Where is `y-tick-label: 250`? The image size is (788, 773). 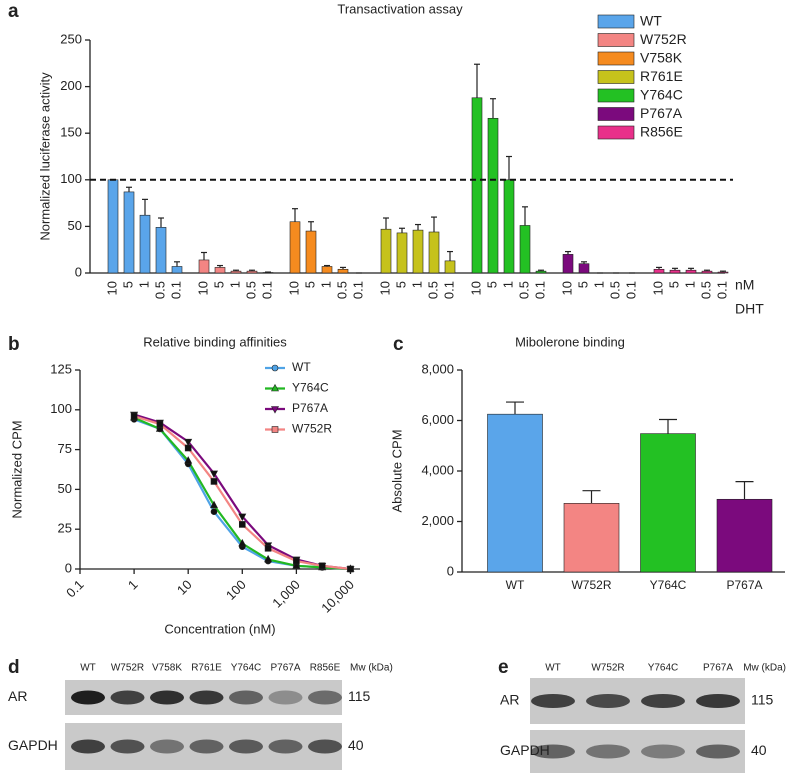
y-tick-label: 250 is located at coordinates (71, 38).